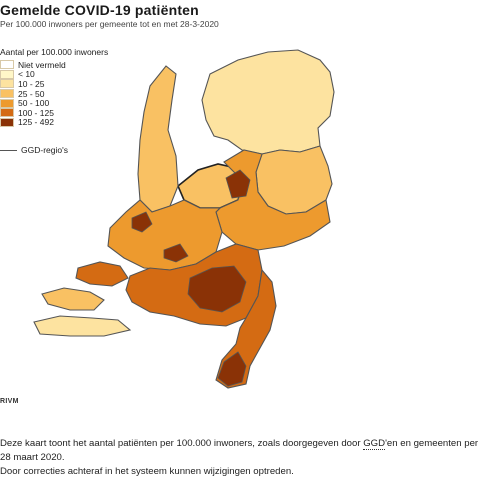 This screenshot has height=486, width=500. Describe the element at coordinates (34, 103) in the screenshot. I see `legend-label: 50 - 100` at that location.